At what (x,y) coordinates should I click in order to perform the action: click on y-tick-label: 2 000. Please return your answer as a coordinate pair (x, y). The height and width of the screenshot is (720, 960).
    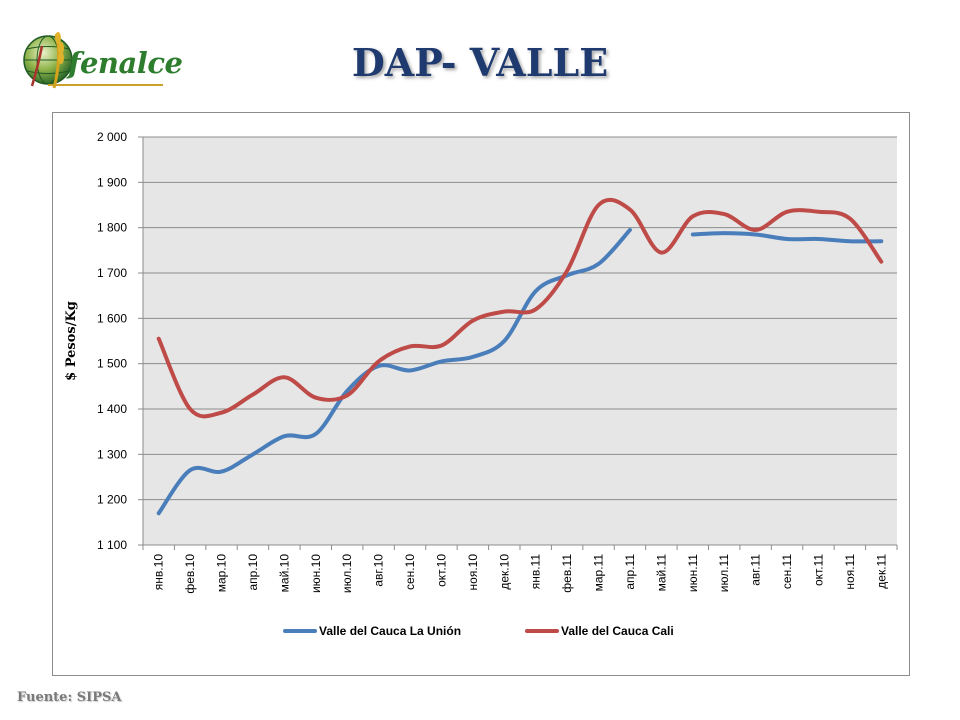
    Looking at the image, I should click on (112, 137).